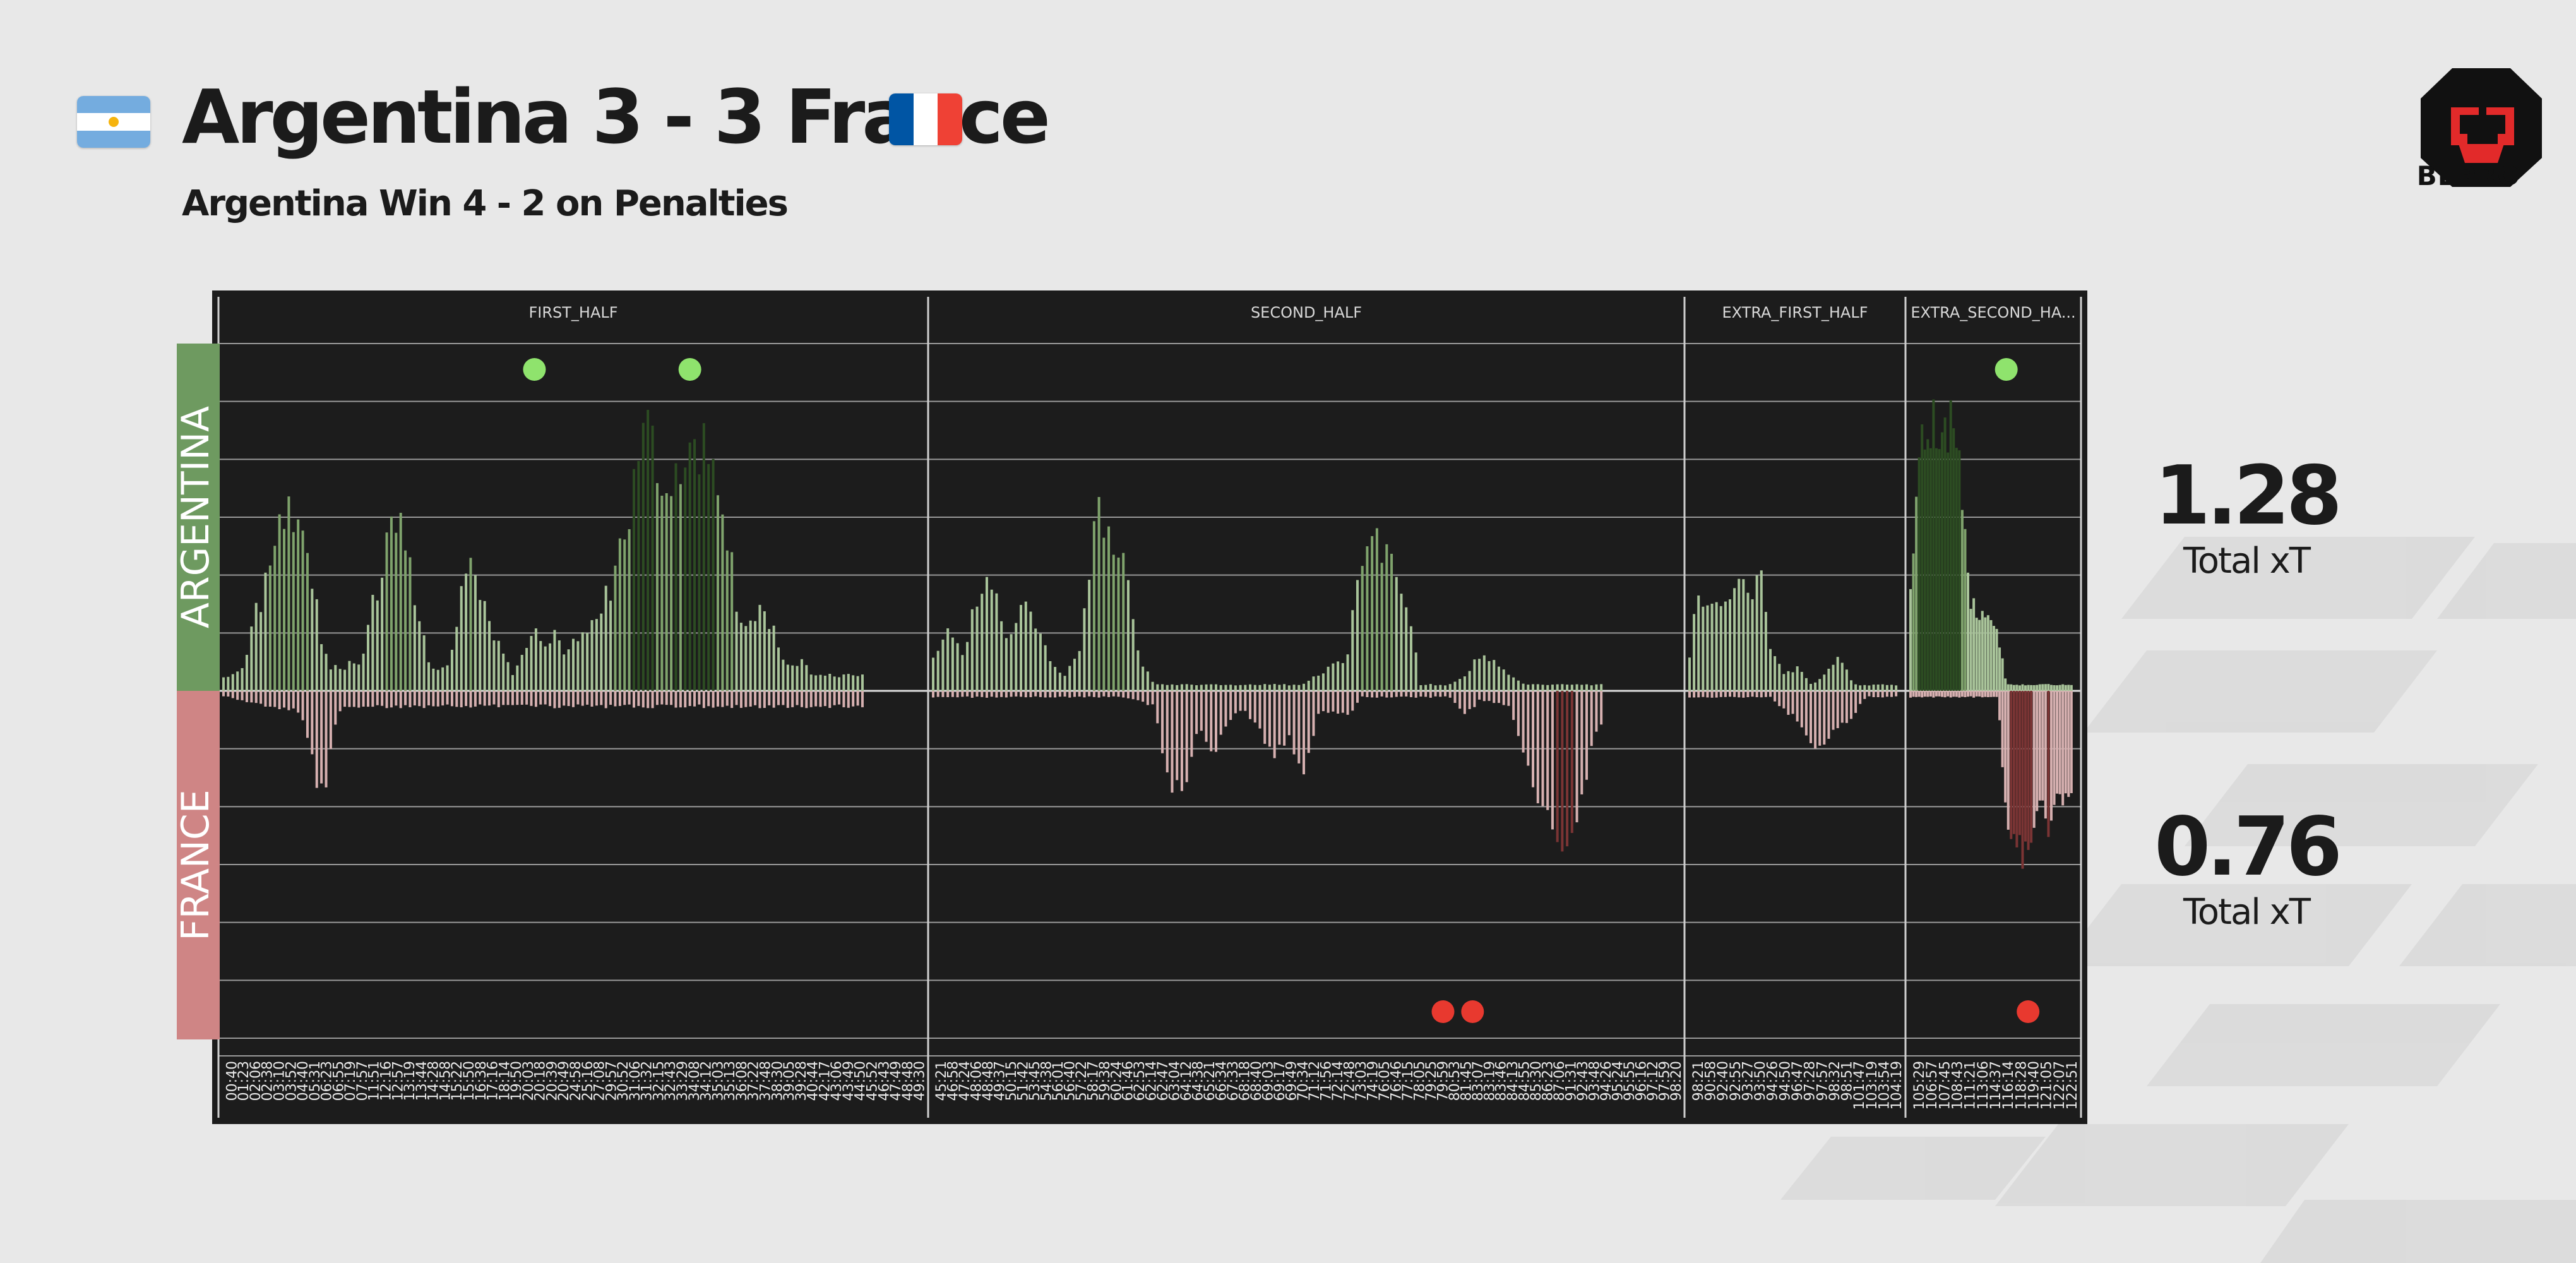 The width and height of the screenshot is (2576, 1263). I want to click on x-tick-label: 107:45, so click(1945, 1085).